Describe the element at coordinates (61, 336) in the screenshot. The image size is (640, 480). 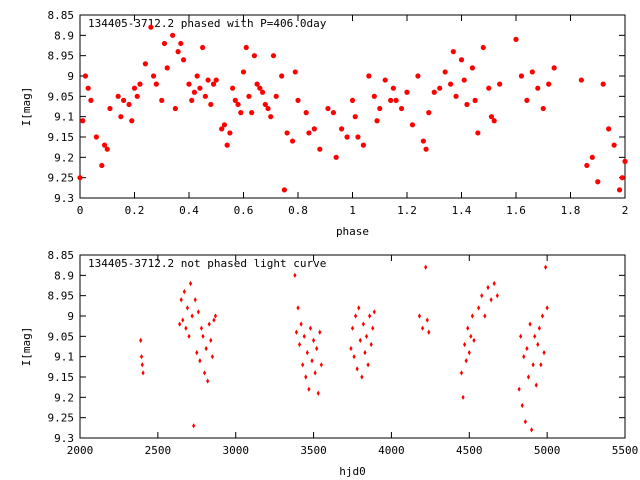
I see `y-tick-label: 9.05` at that location.